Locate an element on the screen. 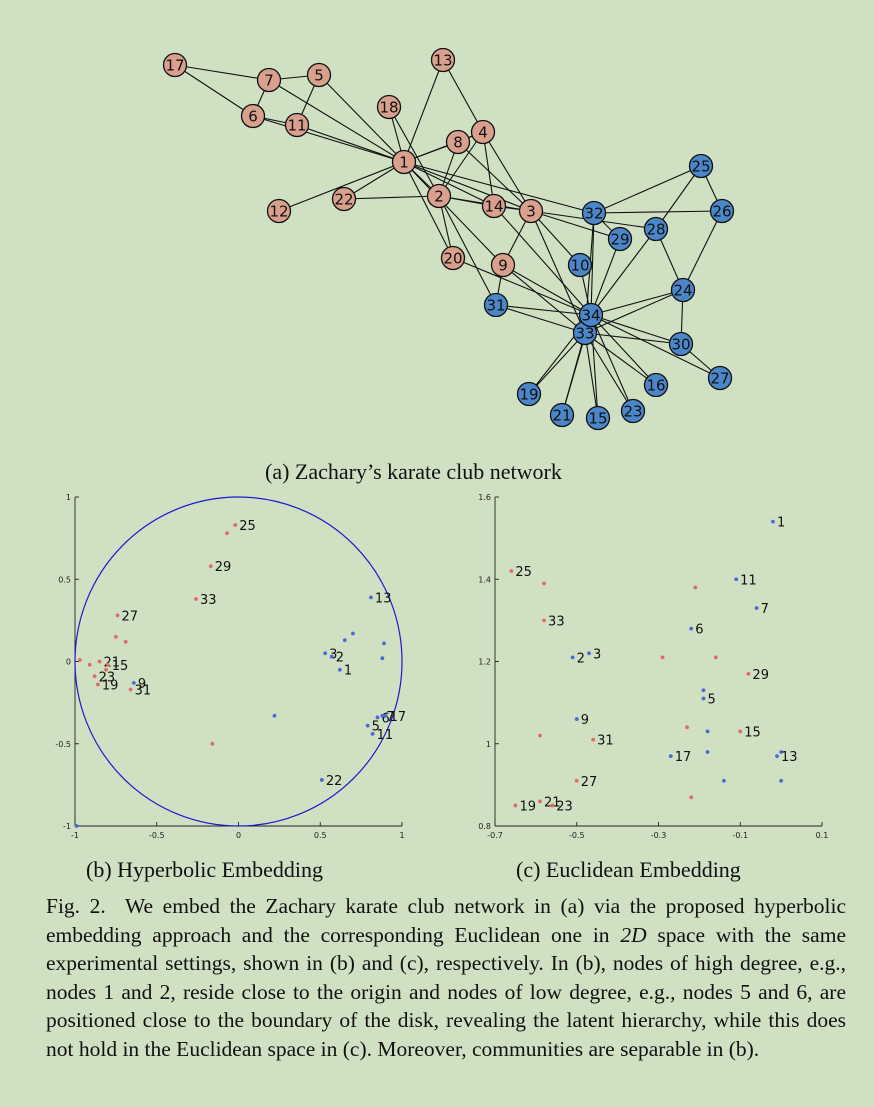  network-node-label: 30 is located at coordinates (680, 345).